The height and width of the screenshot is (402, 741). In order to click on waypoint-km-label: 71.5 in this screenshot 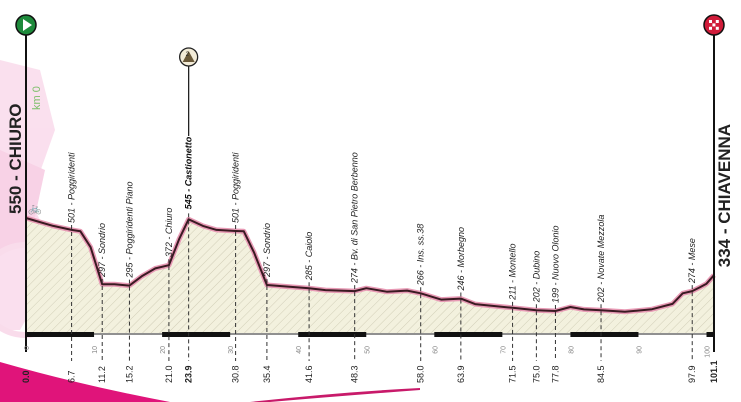, I will do `click(513, 374)`.